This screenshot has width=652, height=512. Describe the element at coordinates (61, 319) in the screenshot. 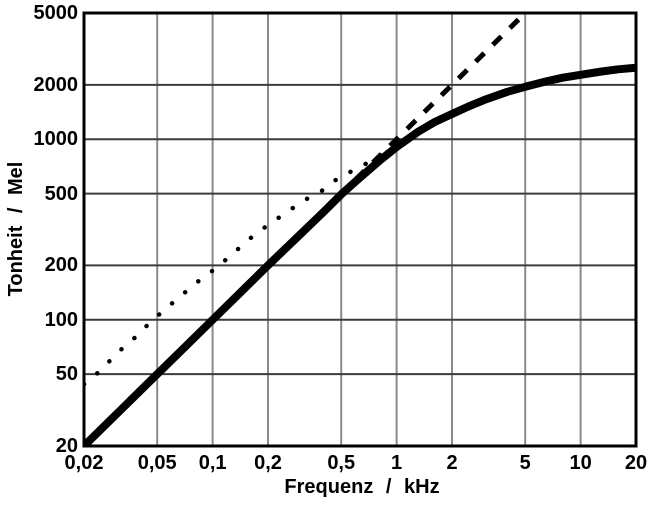

I see `y-tick-label: 100` at that location.